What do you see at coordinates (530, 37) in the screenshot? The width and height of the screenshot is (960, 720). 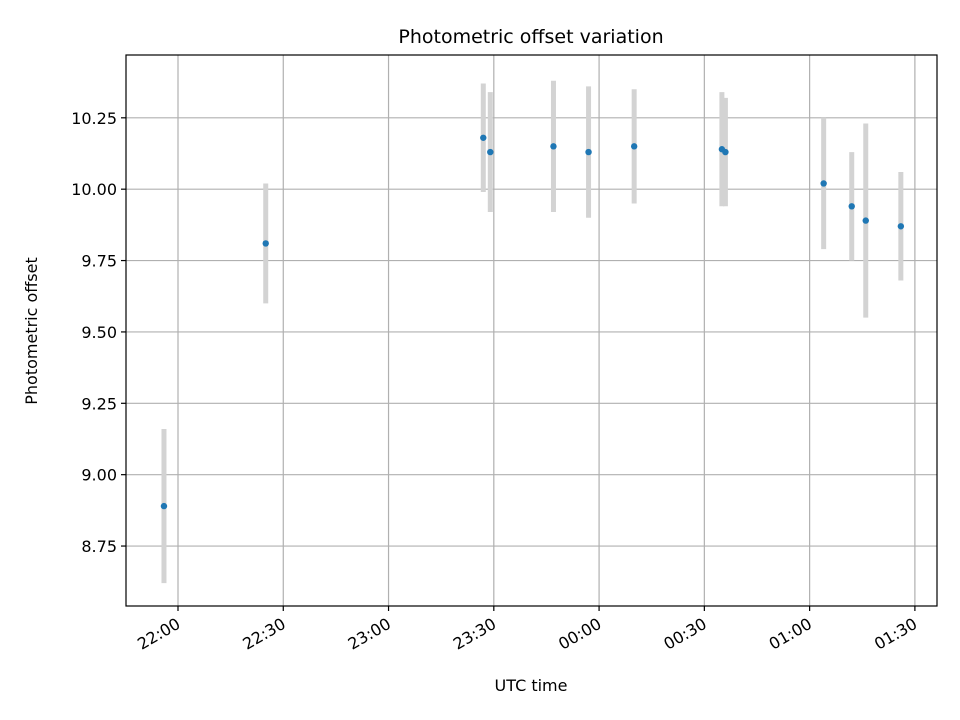 I see `chart-title: Photometric offset variation` at bounding box center [530, 37].